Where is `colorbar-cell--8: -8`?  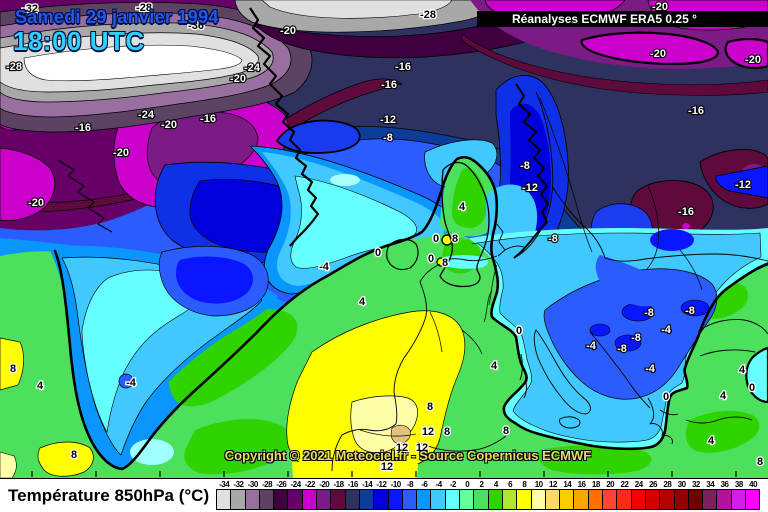
colorbar-cell--8: -8 is located at coordinates (409, 495).